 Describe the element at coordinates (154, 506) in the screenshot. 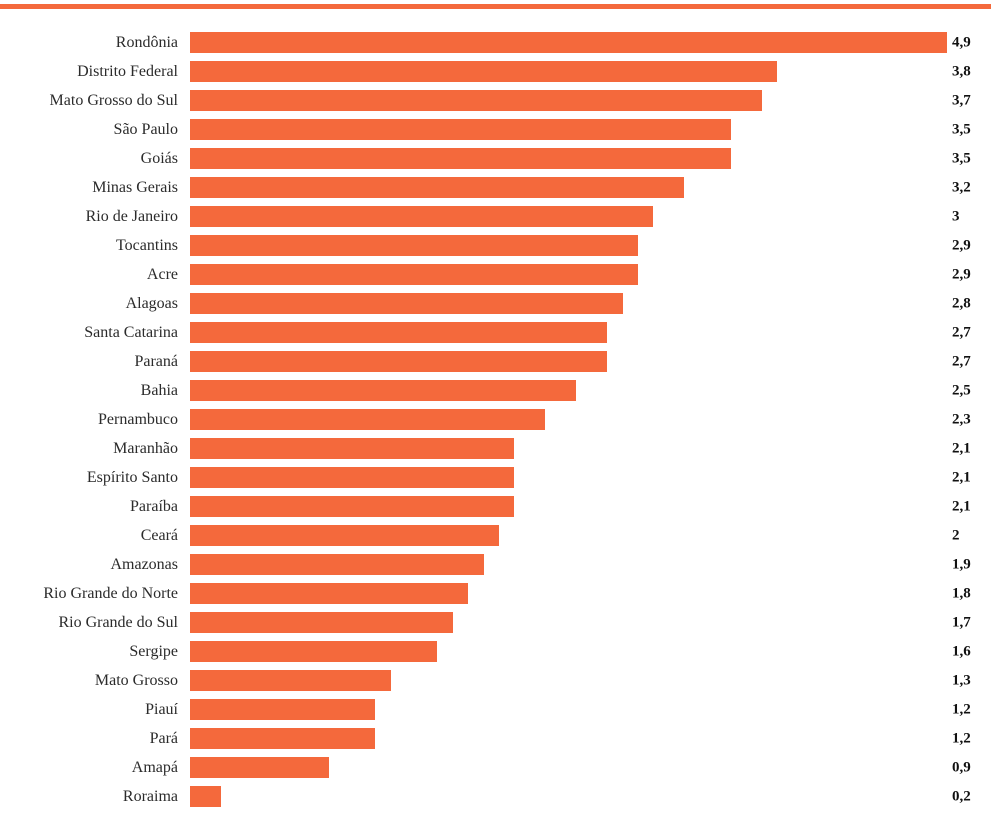

I see `category-label: Paraíba` at that location.